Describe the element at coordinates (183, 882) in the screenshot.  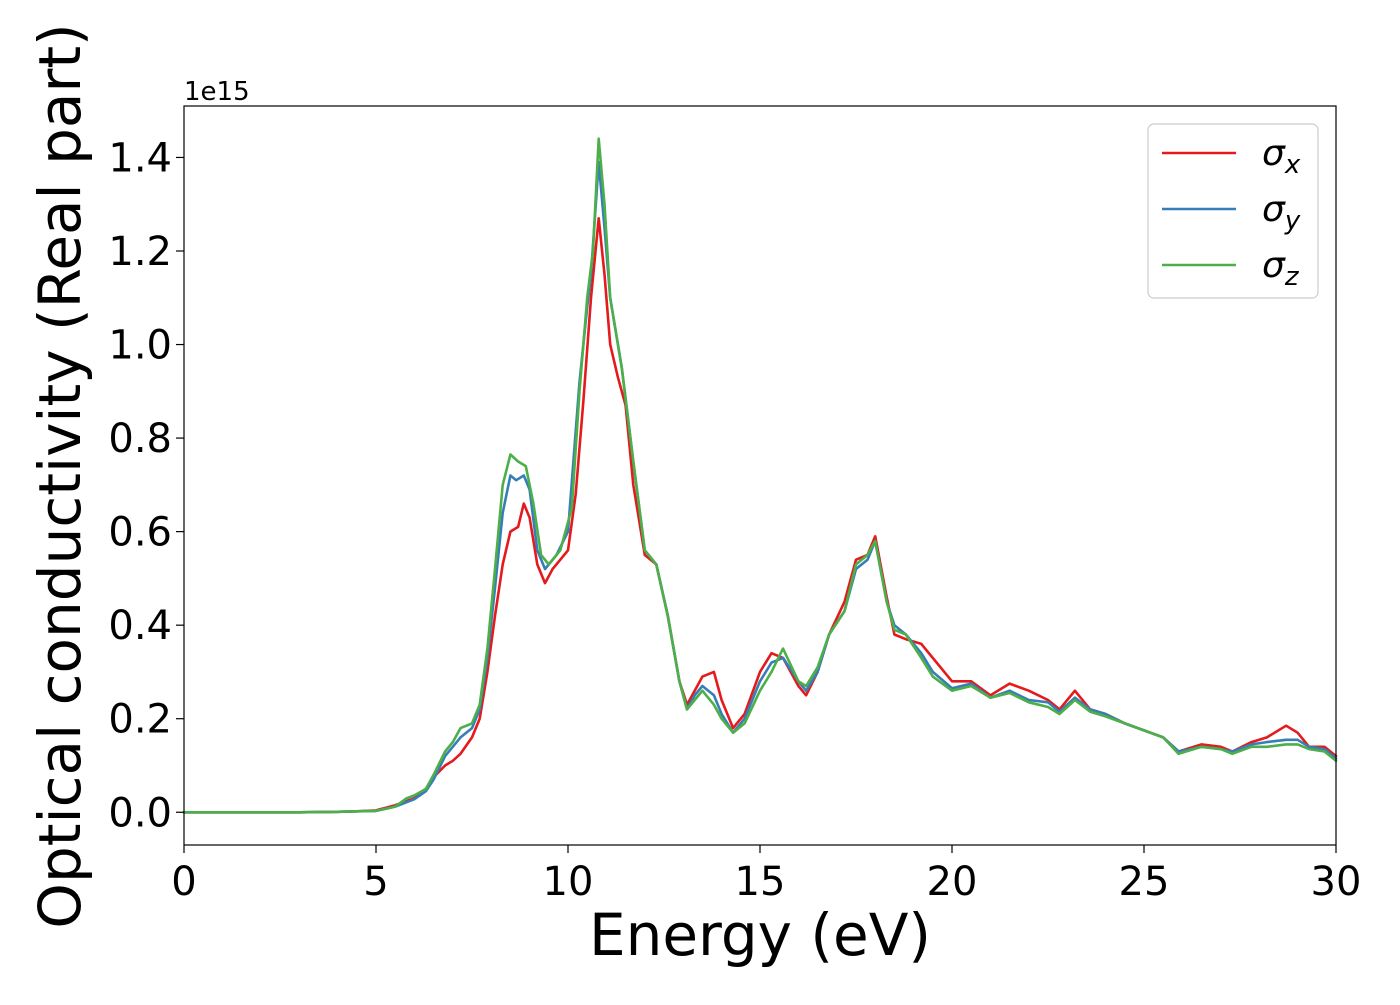
I see `x-tick-label: 0` at that location.